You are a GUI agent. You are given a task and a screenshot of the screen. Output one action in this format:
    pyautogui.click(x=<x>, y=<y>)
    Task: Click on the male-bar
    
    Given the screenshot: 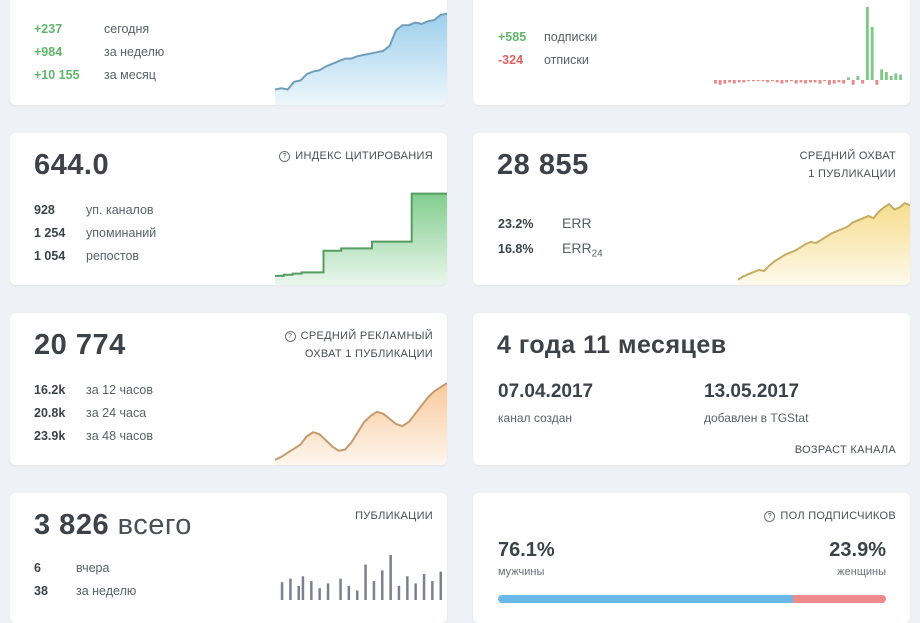 What is the action you would take?
    pyautogui.click(x=646, y=599)
    